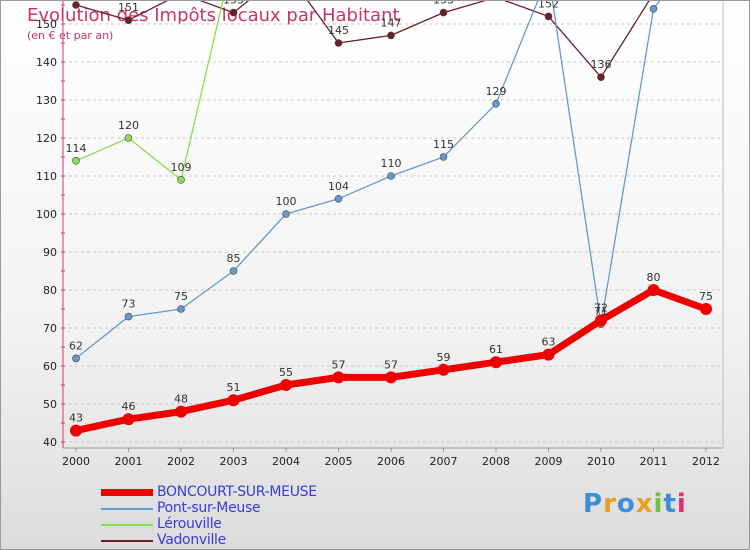 The image size is (750, 550). Describe the element at coordinates (50, 366) in the screenshot. I see `y-tick-label: 60` at that location.